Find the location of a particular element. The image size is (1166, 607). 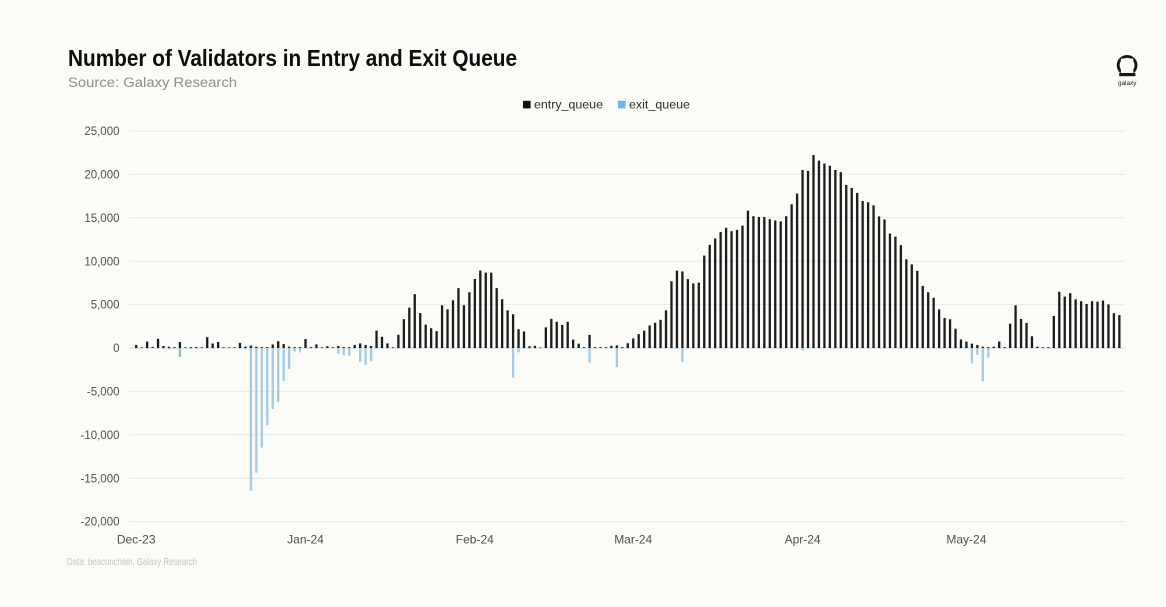

svg-text: -10,000 is located at coordinates (99, 436).